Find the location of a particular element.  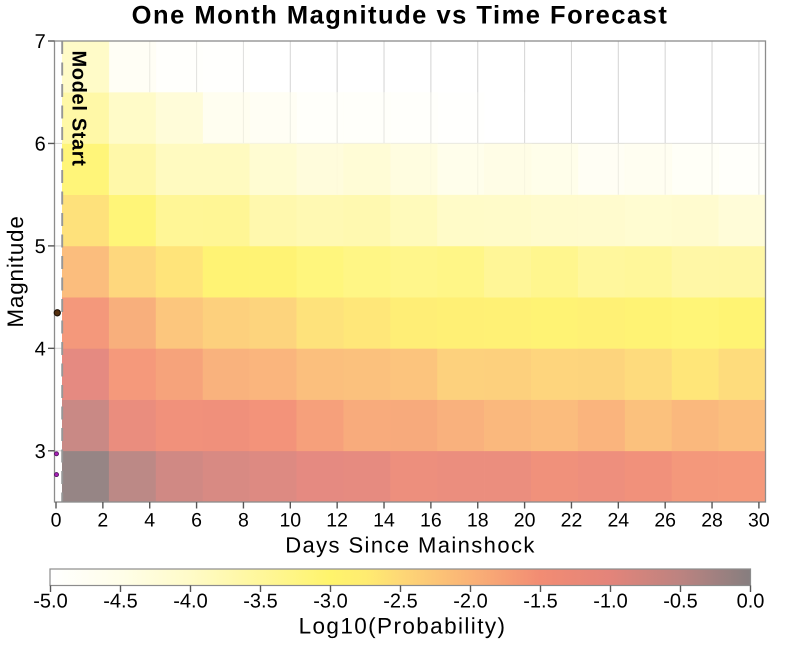

svg-text: -5.0 is located at coordinates (50, 602).